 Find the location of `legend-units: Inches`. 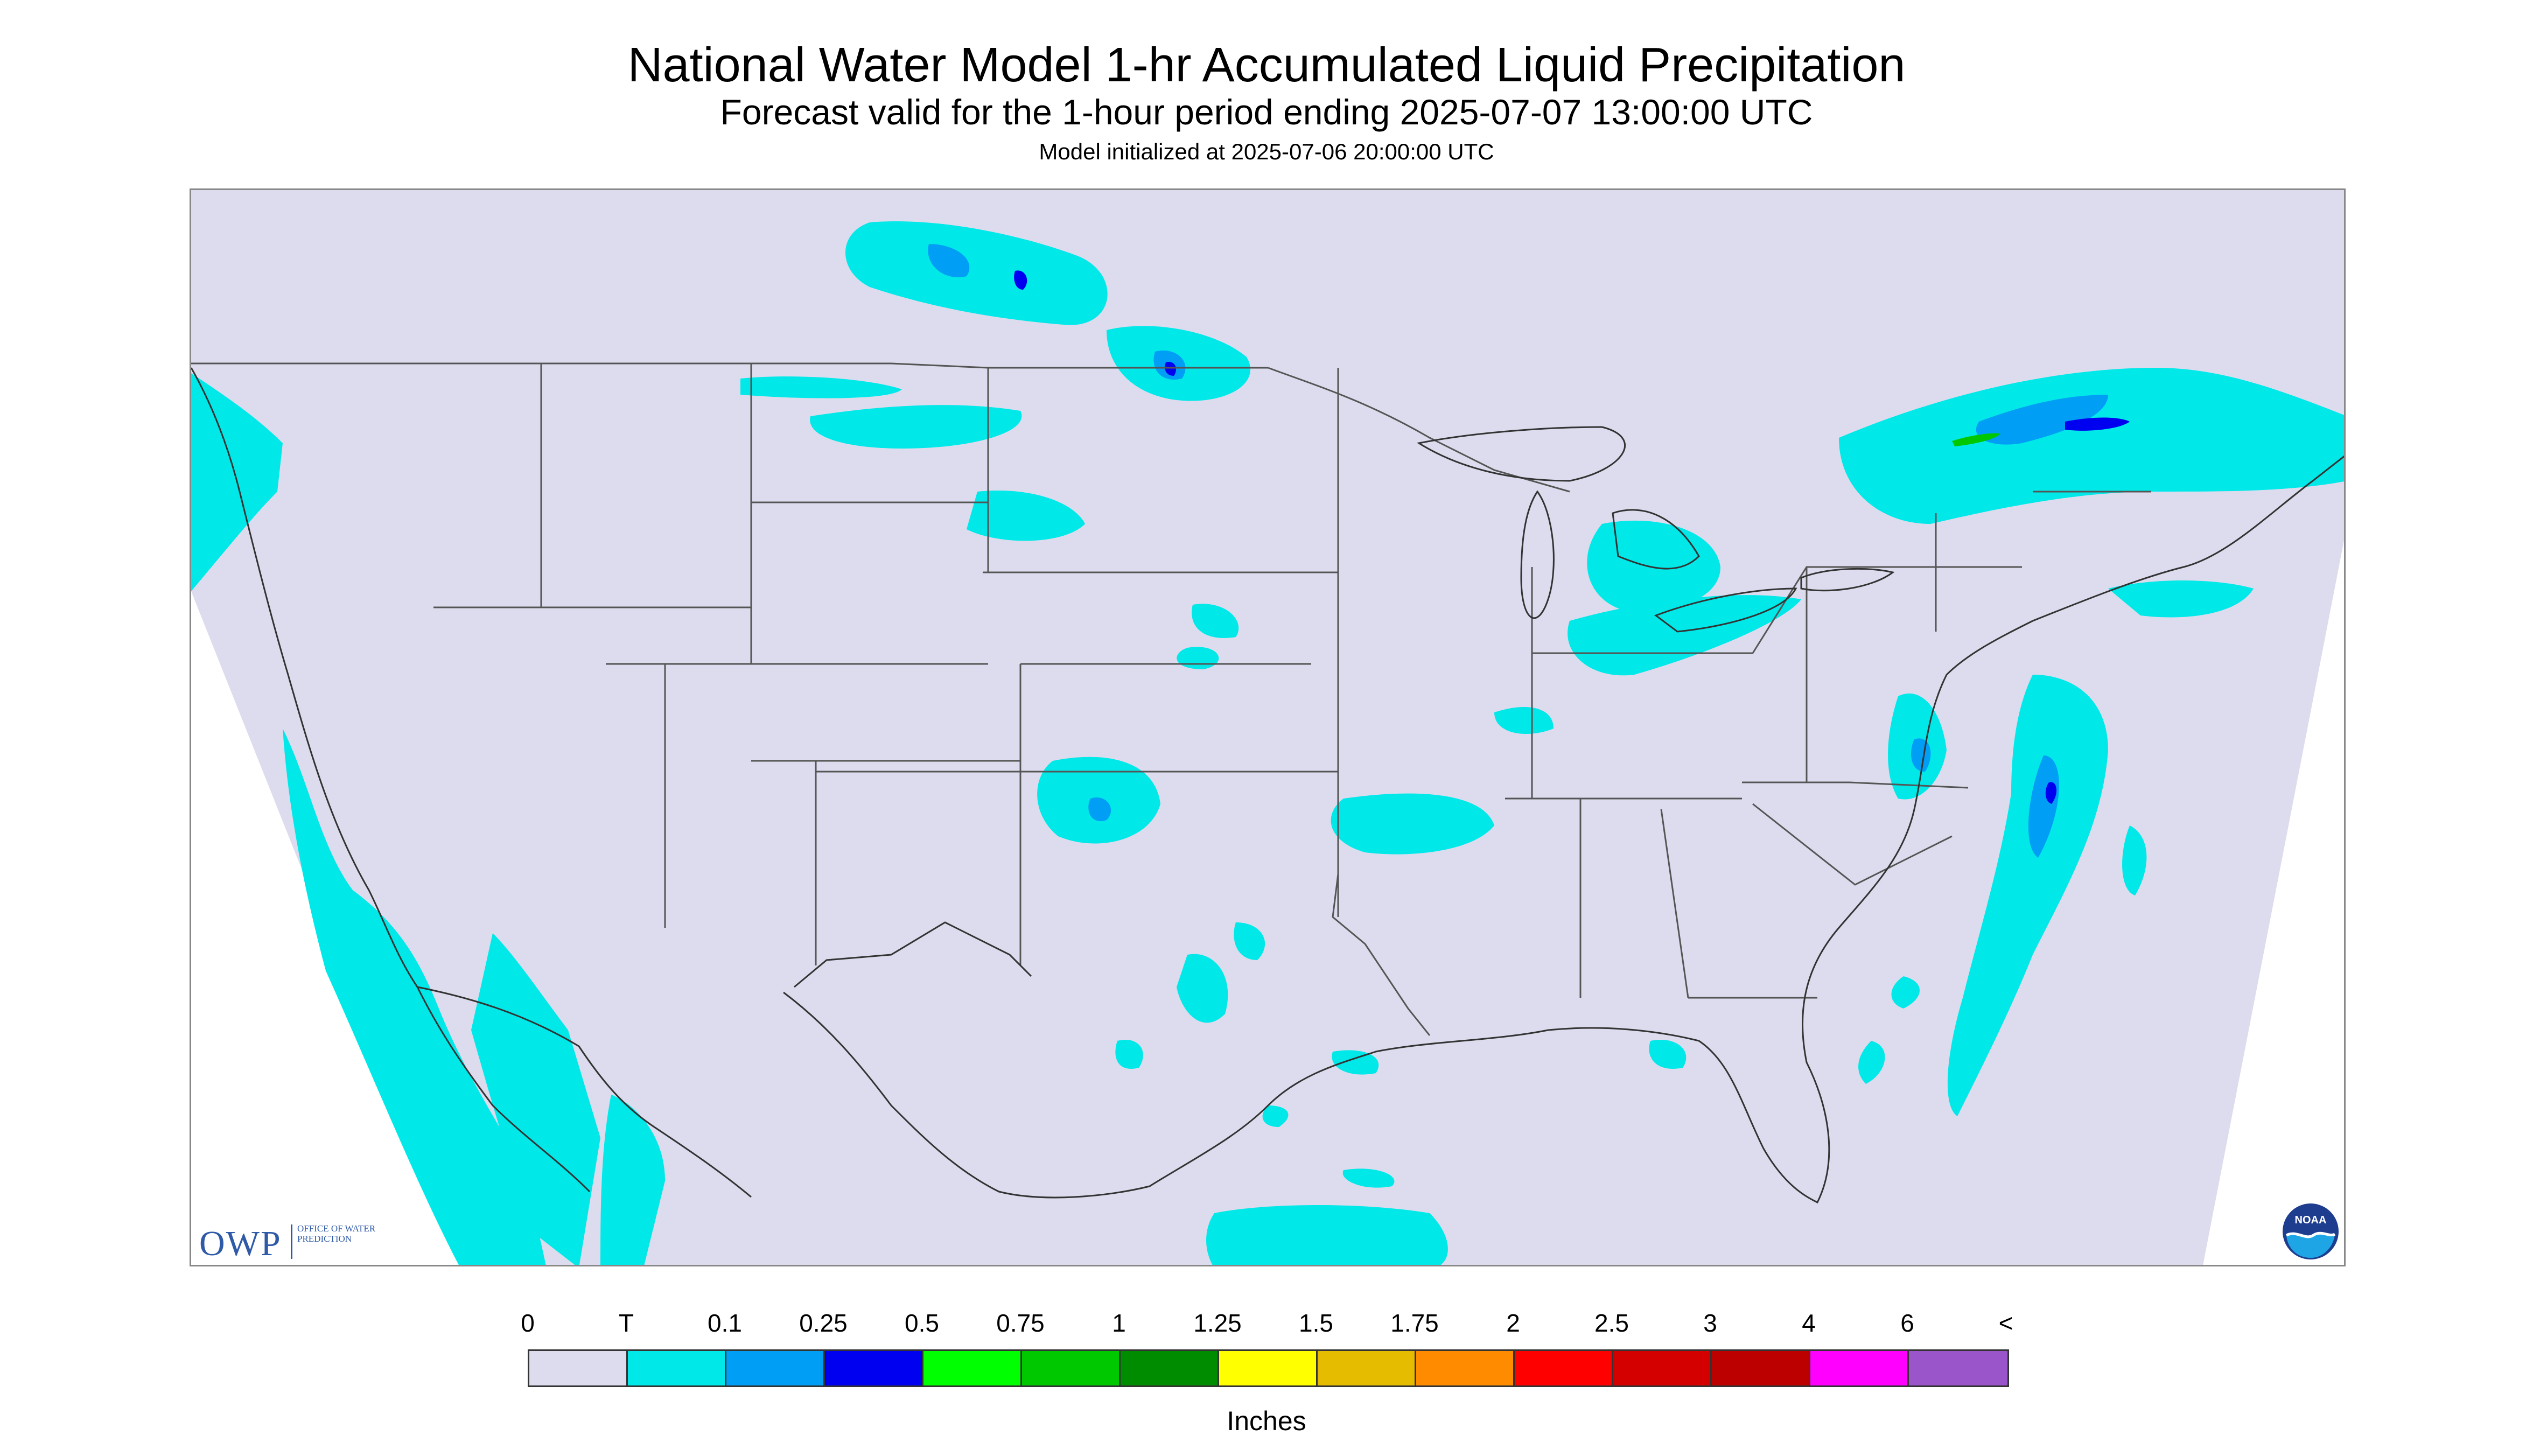

legend-units: Inches is located at coordinates (1266, 1421).